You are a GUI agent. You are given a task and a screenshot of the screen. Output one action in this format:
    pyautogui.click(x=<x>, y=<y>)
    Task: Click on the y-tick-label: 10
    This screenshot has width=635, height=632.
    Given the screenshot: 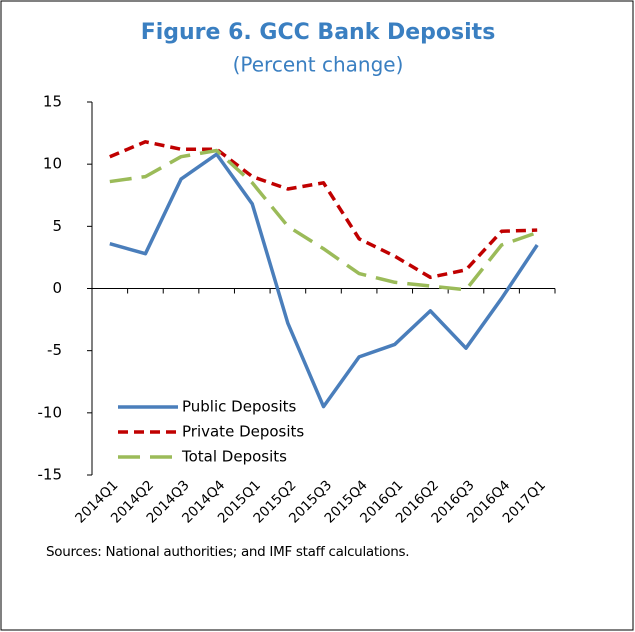 What is the action you would take?
    pyautogui.click(x=52, y=164)
    